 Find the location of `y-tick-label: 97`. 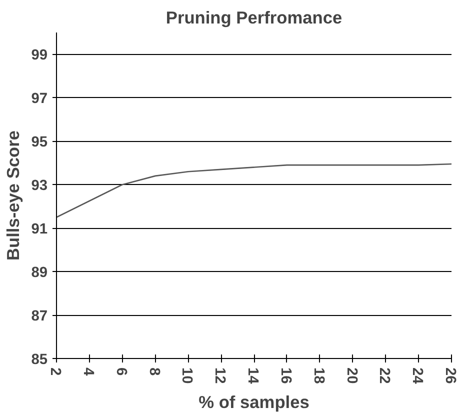

y-tick-label: 97 is located at coordinates (39, 99).